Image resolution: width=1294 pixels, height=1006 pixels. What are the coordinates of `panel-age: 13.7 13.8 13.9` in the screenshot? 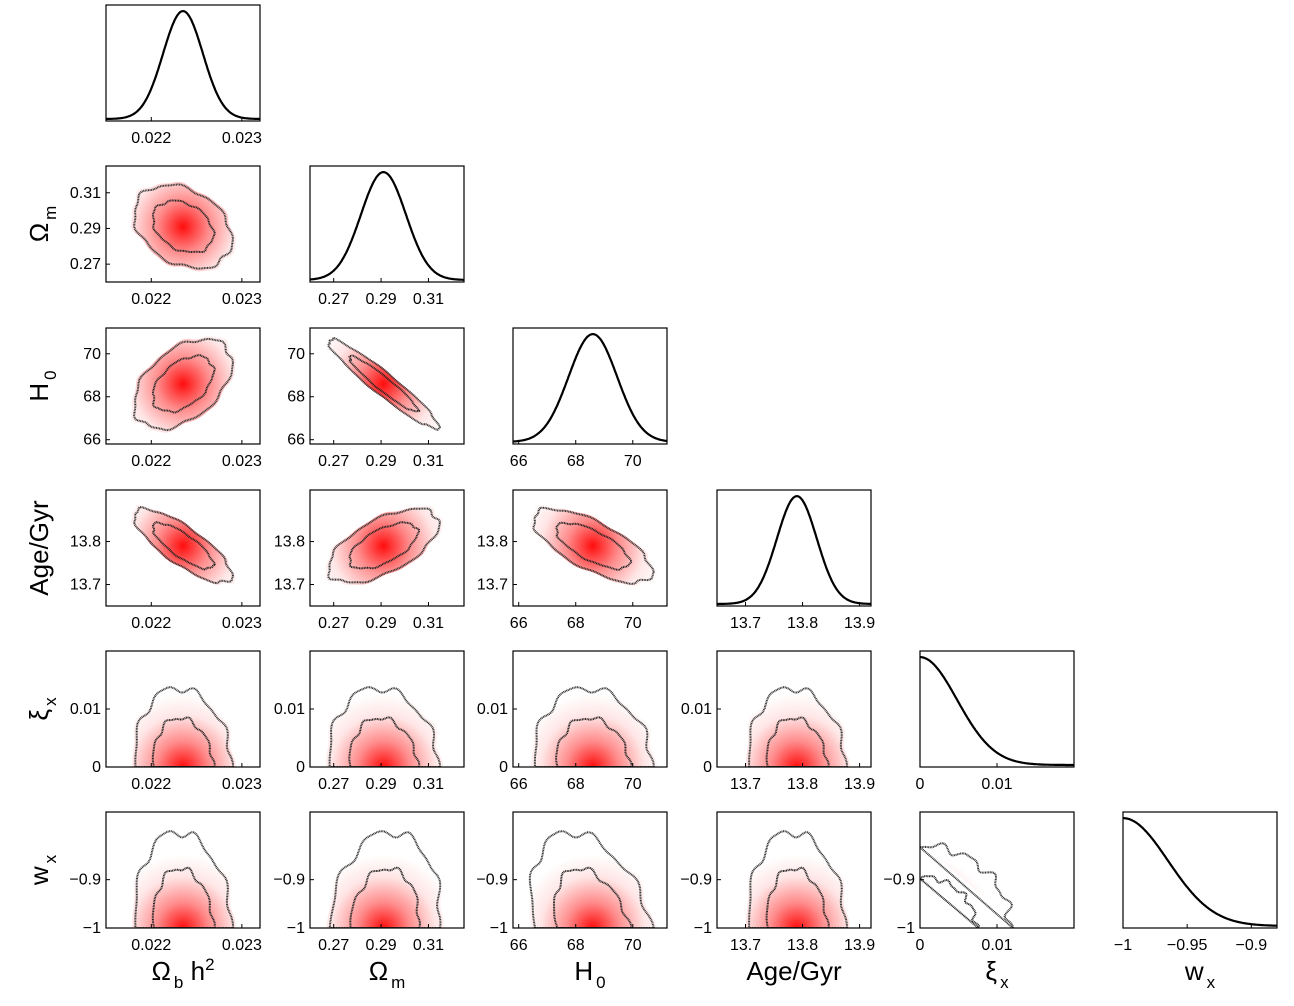 It's located at (795, 560).